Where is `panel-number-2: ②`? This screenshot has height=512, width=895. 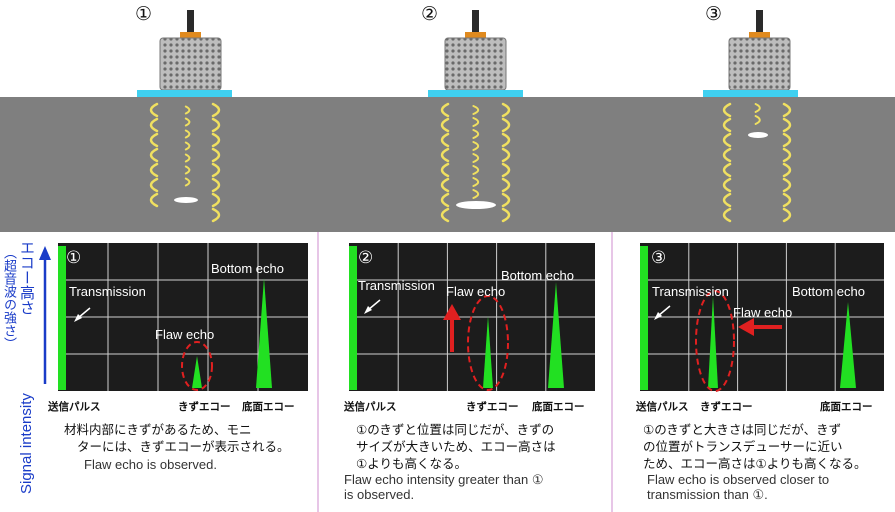 panel-number-2: ② is located at coordinates (430, 14).